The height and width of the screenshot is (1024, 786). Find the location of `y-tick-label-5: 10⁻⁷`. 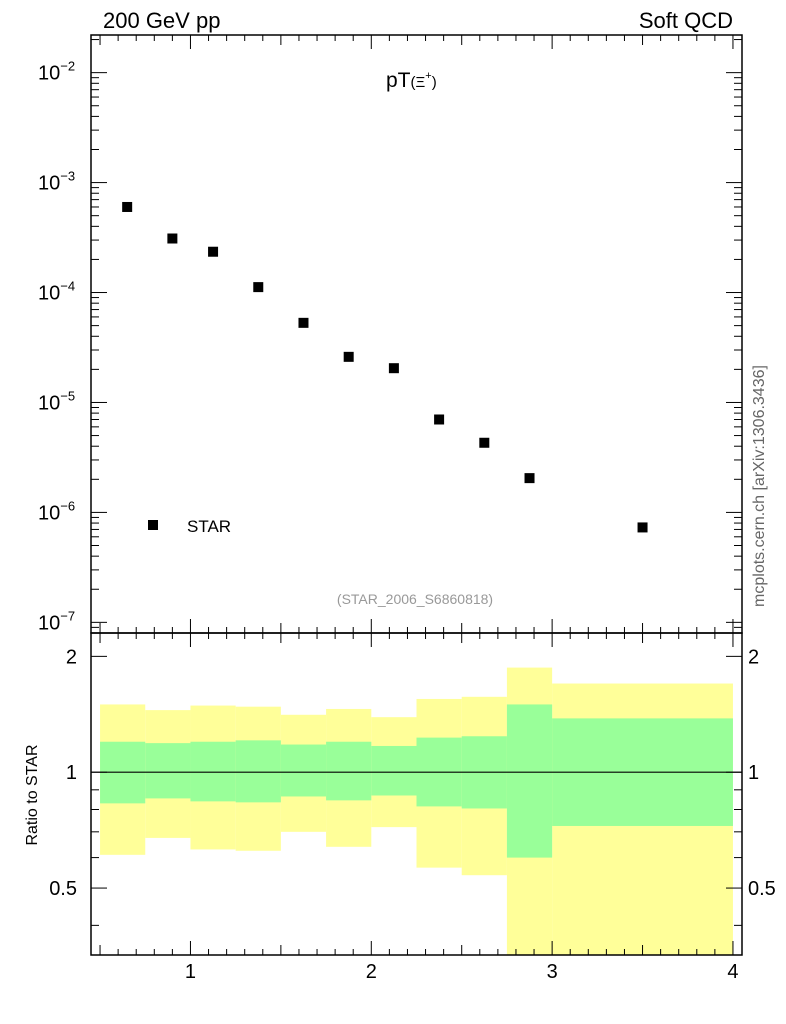

y-tick-label-5: 10⁻⁷ is located at coordinates (56, 621).